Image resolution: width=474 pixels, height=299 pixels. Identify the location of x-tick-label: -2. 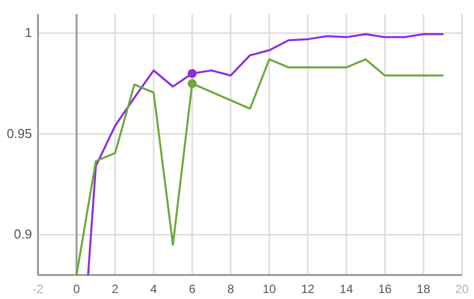
(38, 289).